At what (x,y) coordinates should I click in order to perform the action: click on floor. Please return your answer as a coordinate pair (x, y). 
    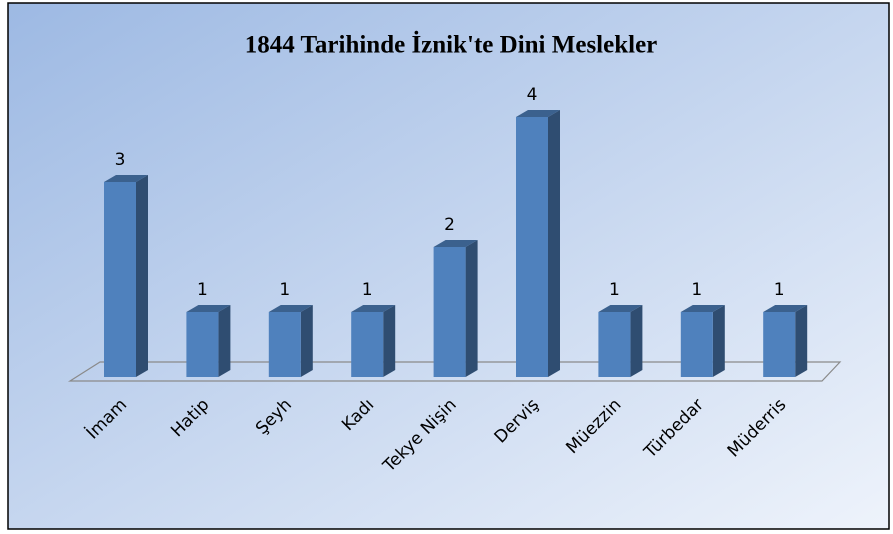
    Looking at the image, I should click on (454, 371).